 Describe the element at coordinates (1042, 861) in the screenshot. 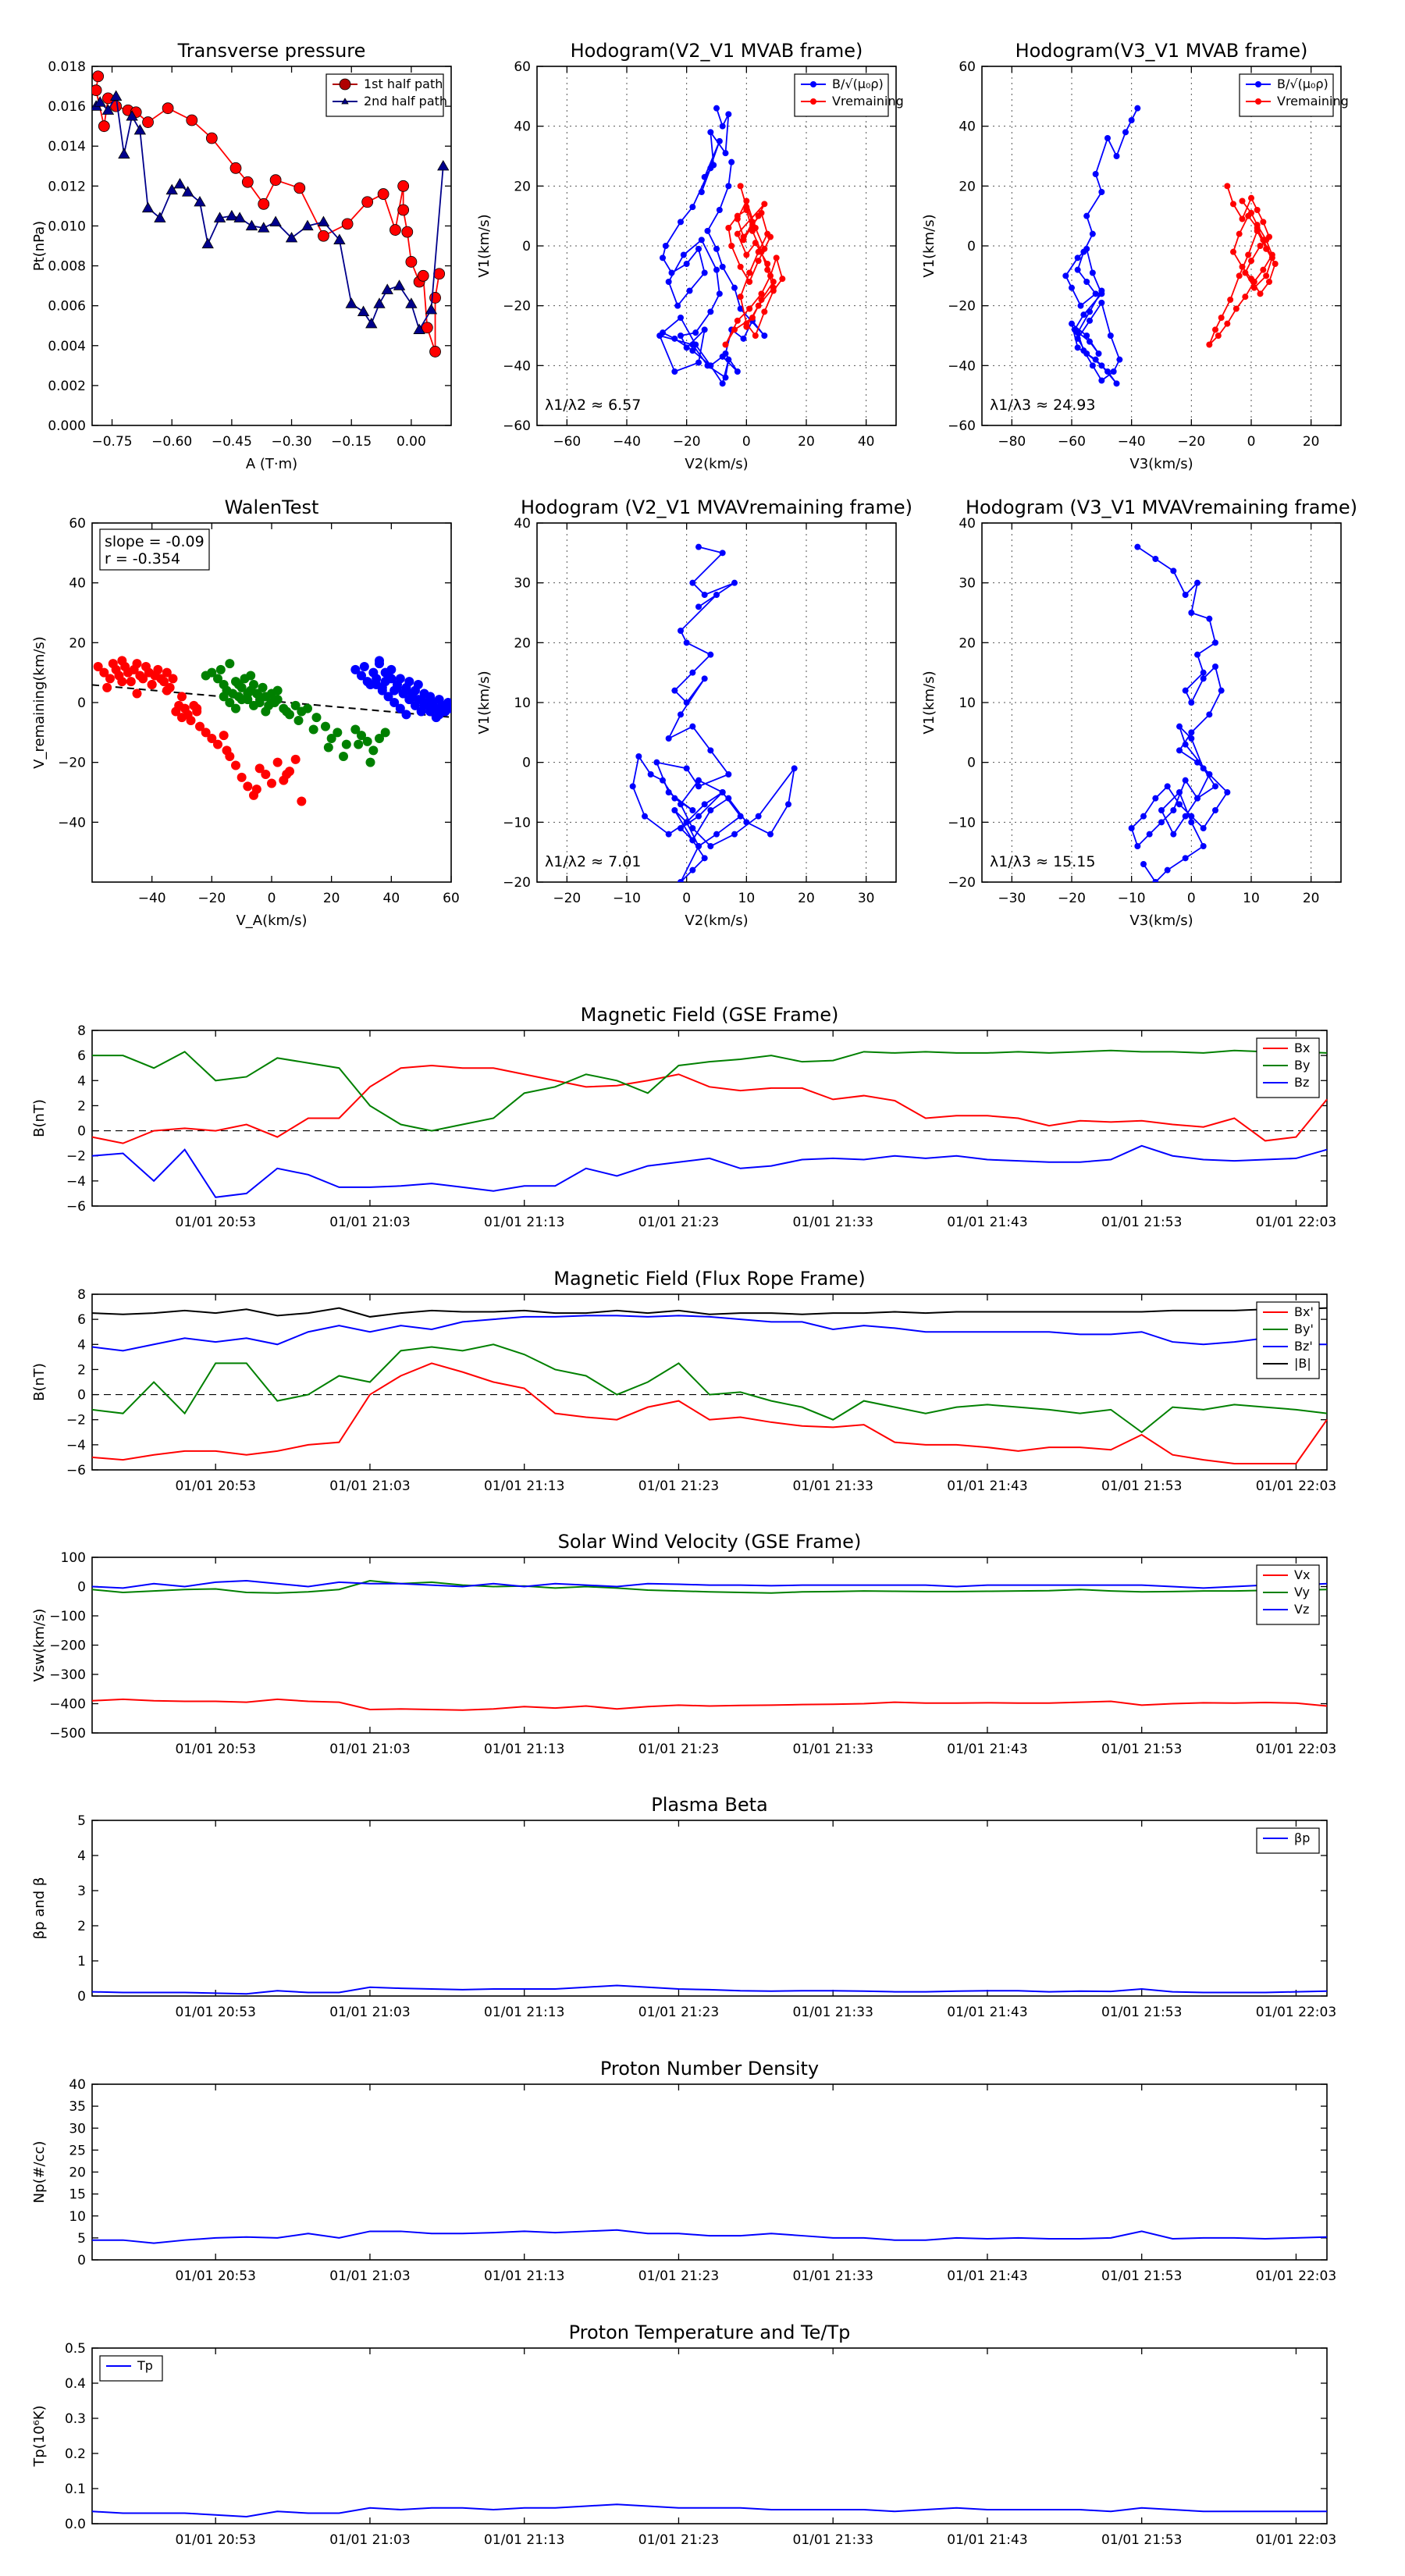

I see `annotation-eigen-ratio: λ1/λ3 ≈ 15.15` at that location.